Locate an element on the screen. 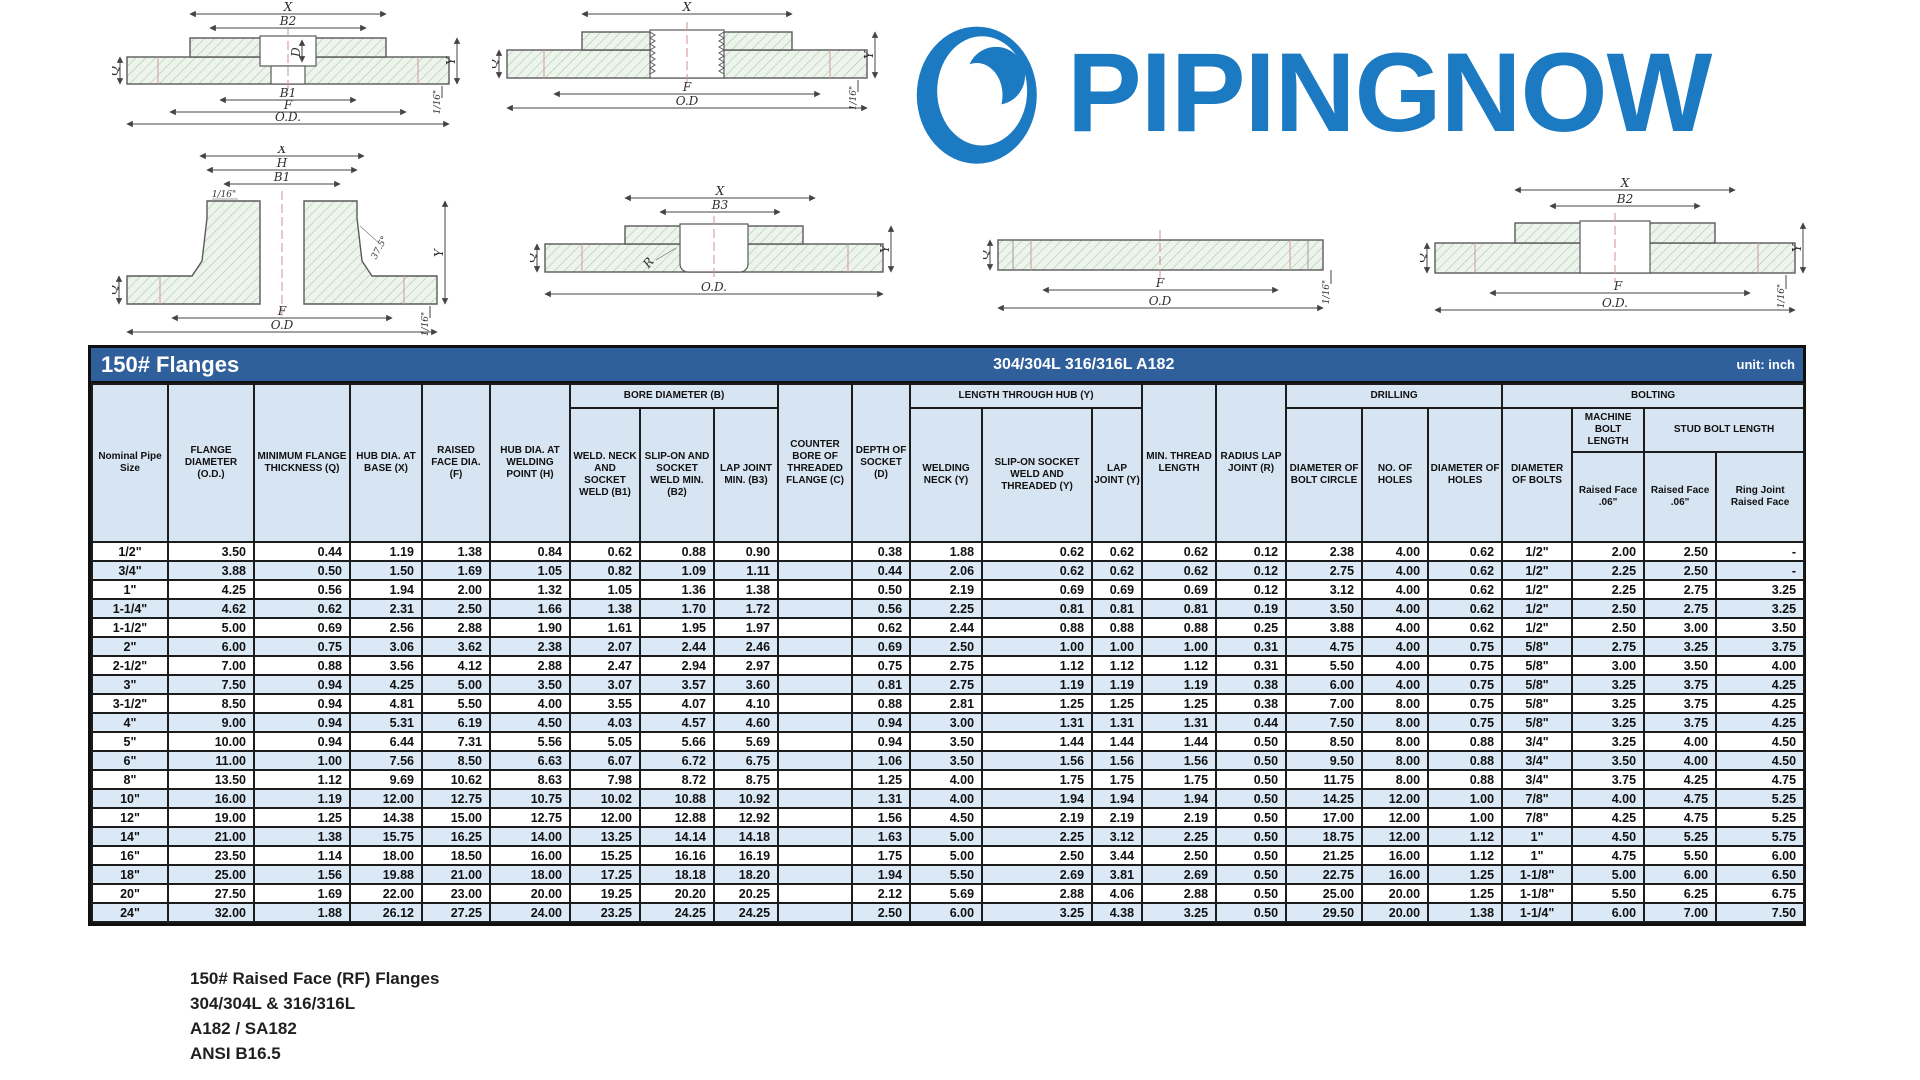  value-cell: 3.50 is located at coordinates (1760, 627).